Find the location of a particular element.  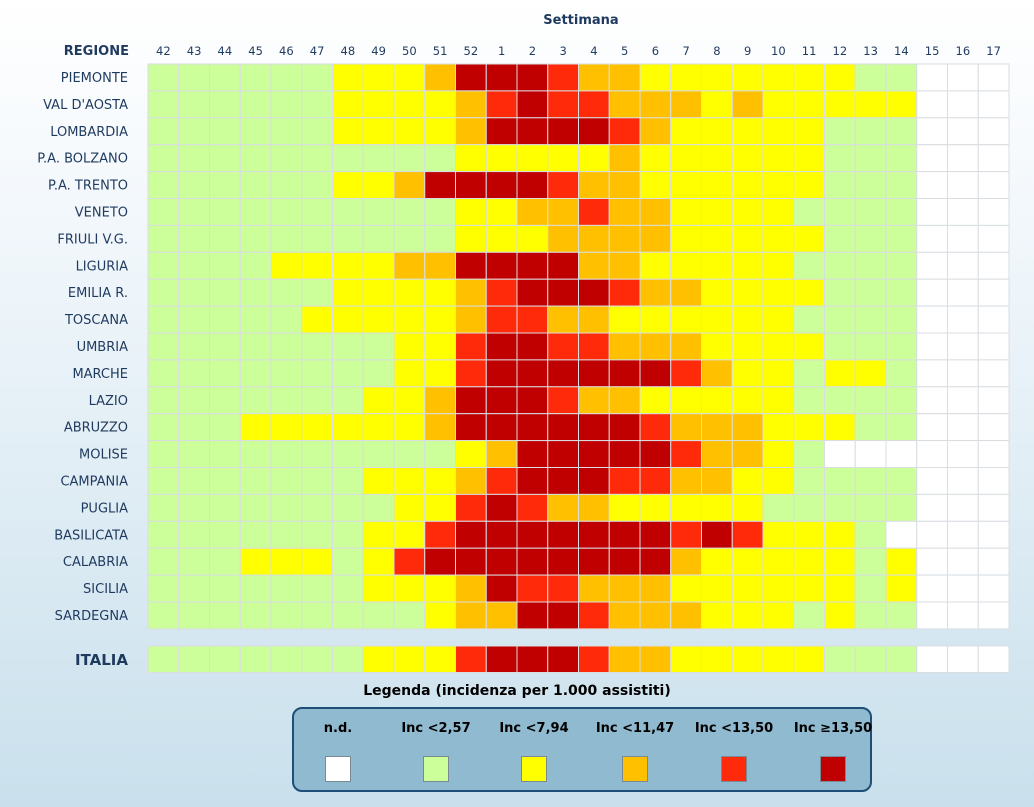

week-label: 10 is located at coordinates (778, 51).